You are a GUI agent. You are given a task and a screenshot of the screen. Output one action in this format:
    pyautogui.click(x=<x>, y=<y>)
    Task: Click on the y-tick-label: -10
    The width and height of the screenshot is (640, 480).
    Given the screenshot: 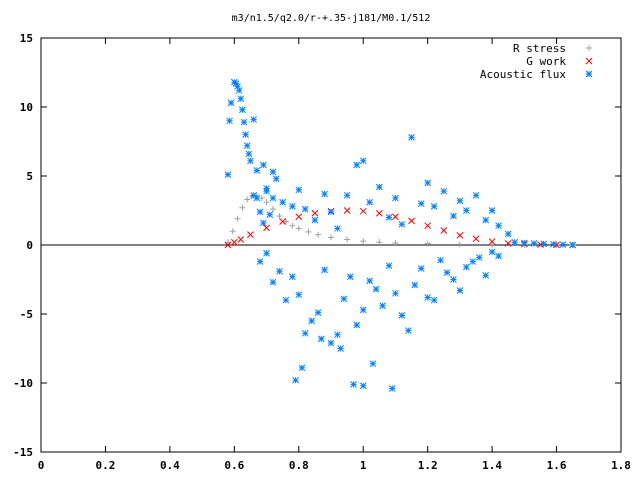 What is the action you would take?
    pyautogui.click(x=23, y=383)
    